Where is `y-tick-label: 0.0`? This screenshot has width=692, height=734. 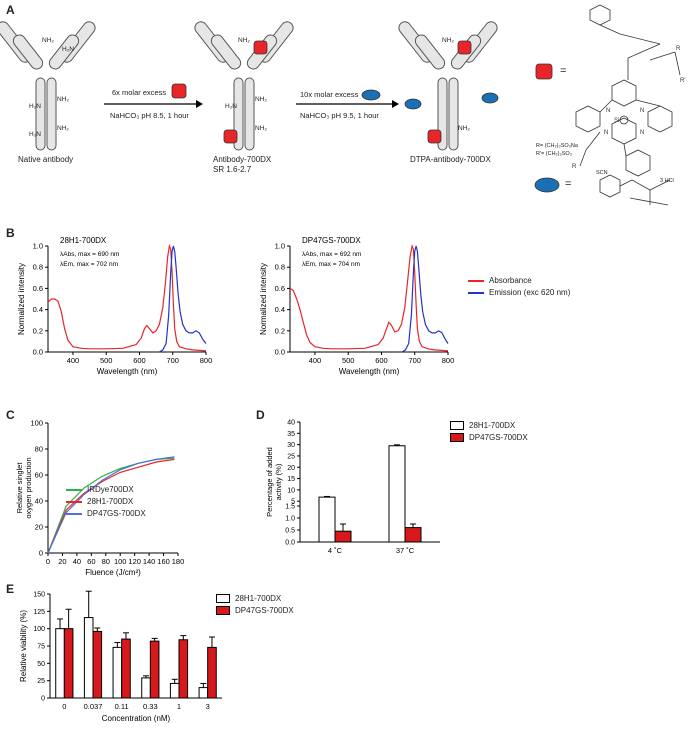
y-tick-label: 0.0 is located at coordinates (280, 352).